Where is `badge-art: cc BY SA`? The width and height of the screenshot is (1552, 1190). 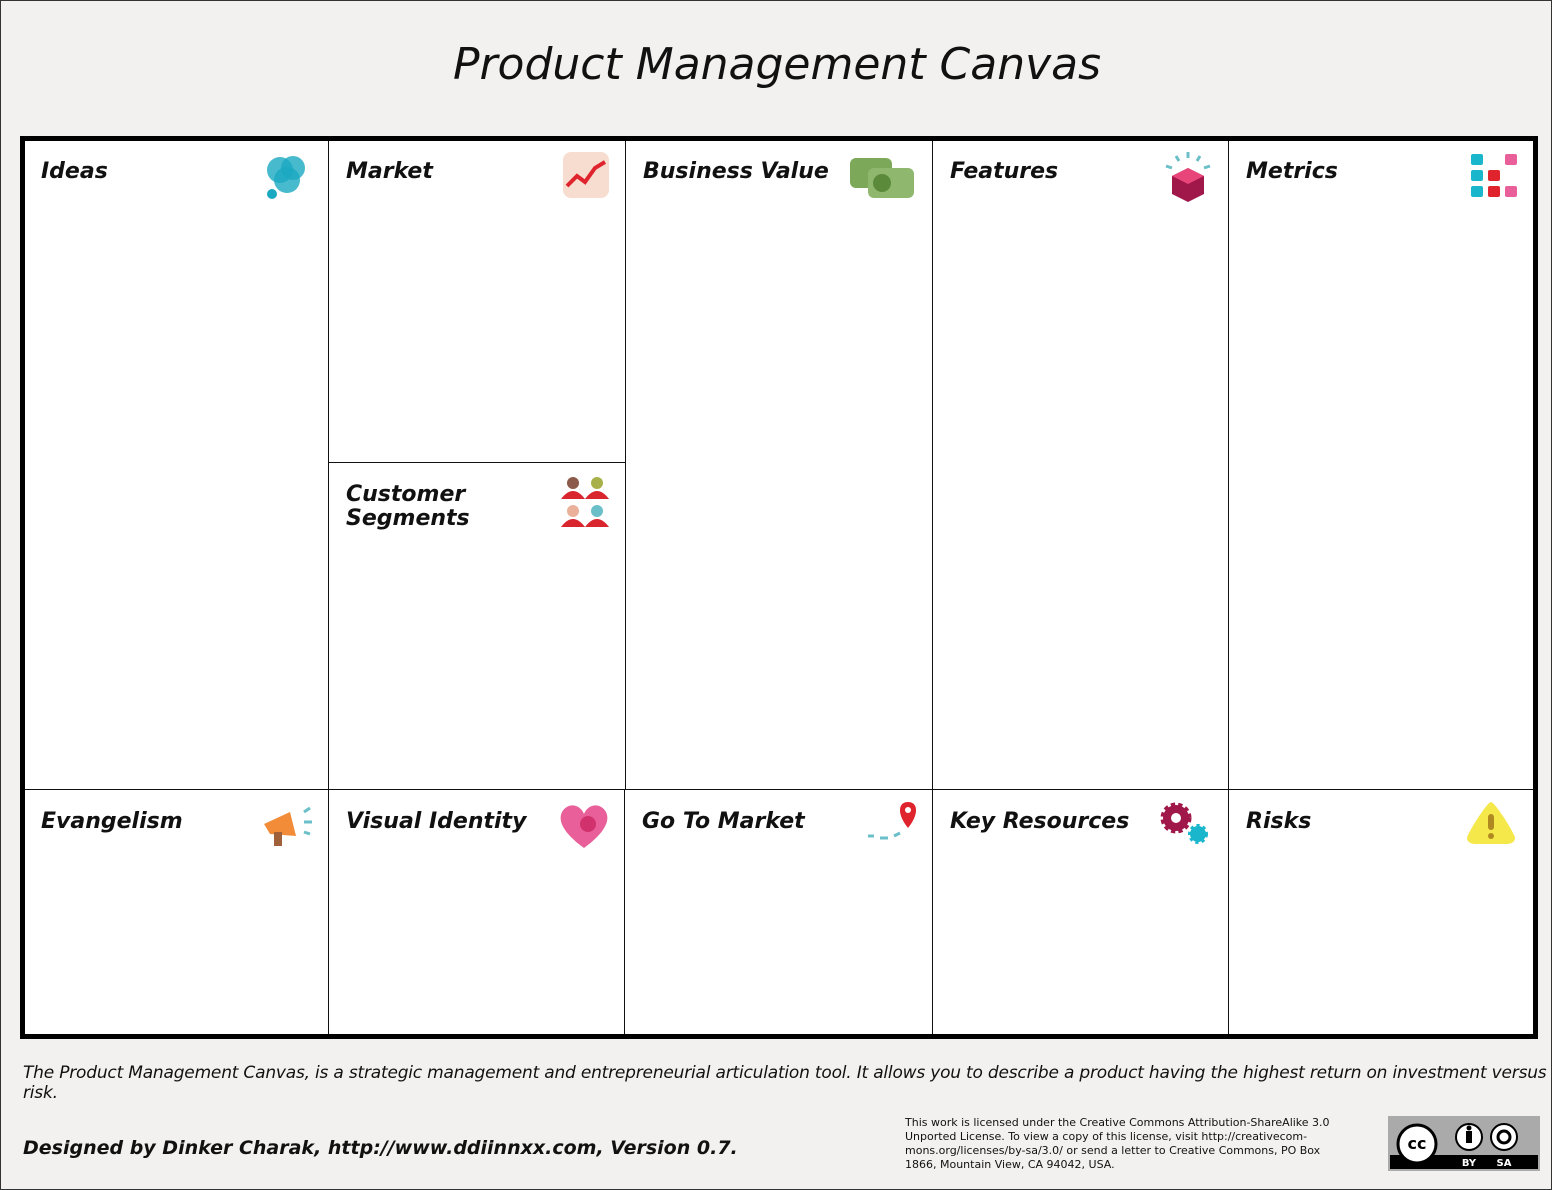 badge-art: cc BY SA is located at coordinates (1464, 1143).